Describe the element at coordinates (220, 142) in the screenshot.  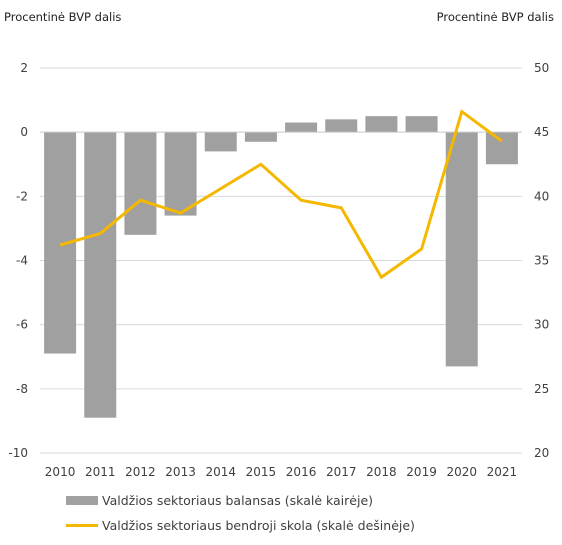
I see `bar-balance-2014` at that location.